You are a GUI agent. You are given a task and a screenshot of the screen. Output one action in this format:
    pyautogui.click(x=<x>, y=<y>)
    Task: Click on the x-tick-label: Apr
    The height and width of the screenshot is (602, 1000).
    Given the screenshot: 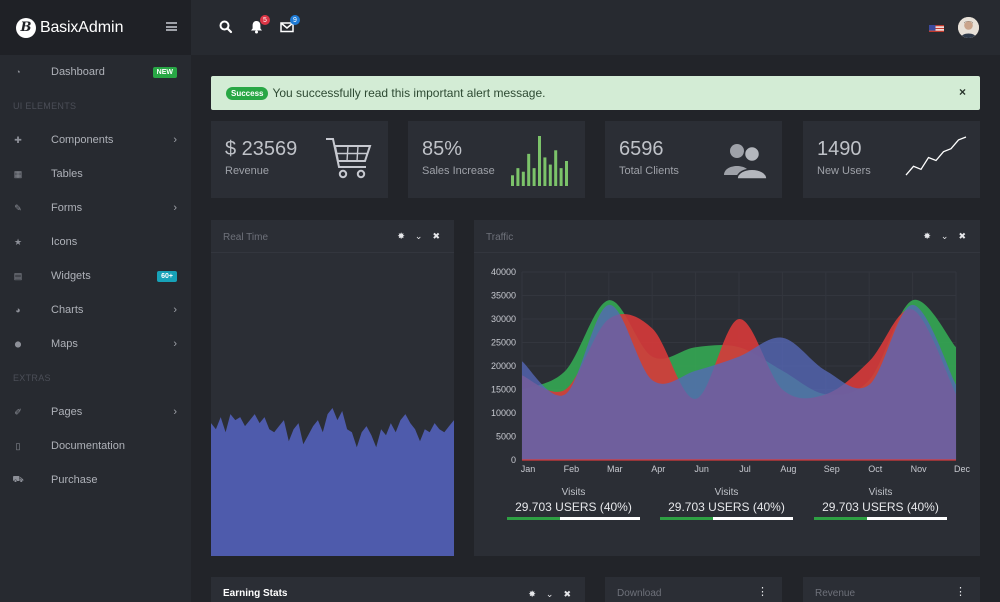 What is the action you would take?
    pyautogui.click(x=658, y=469)
    